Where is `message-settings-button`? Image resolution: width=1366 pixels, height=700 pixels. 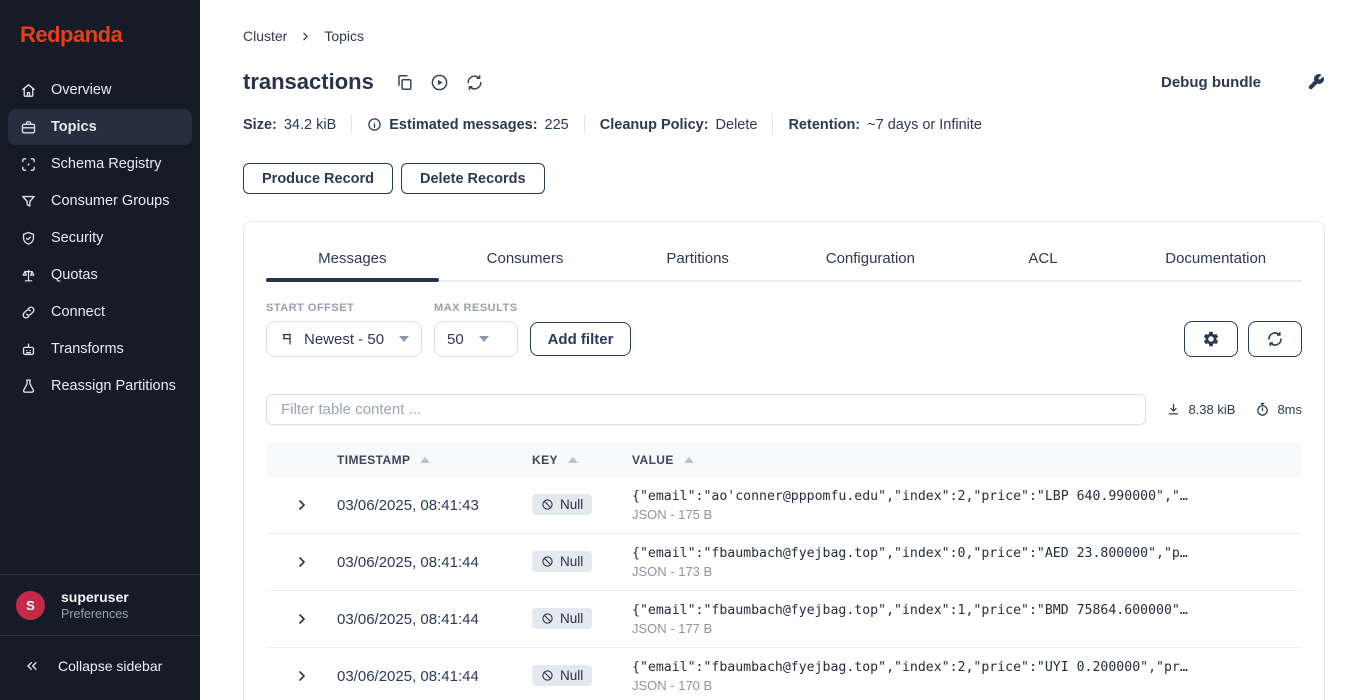
message-settings-button is located at coordinates (1211, 339).